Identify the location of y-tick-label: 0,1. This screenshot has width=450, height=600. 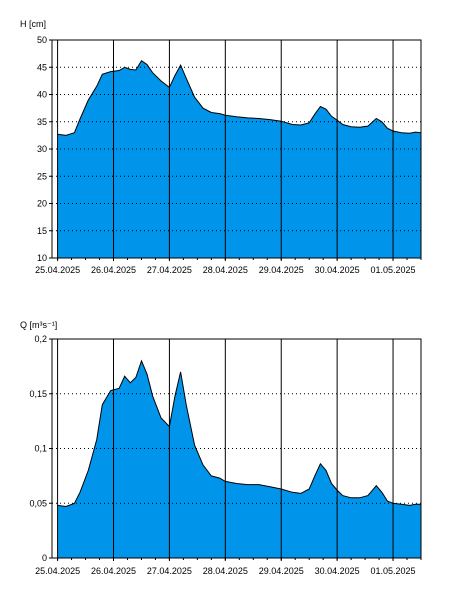
(40, 449).